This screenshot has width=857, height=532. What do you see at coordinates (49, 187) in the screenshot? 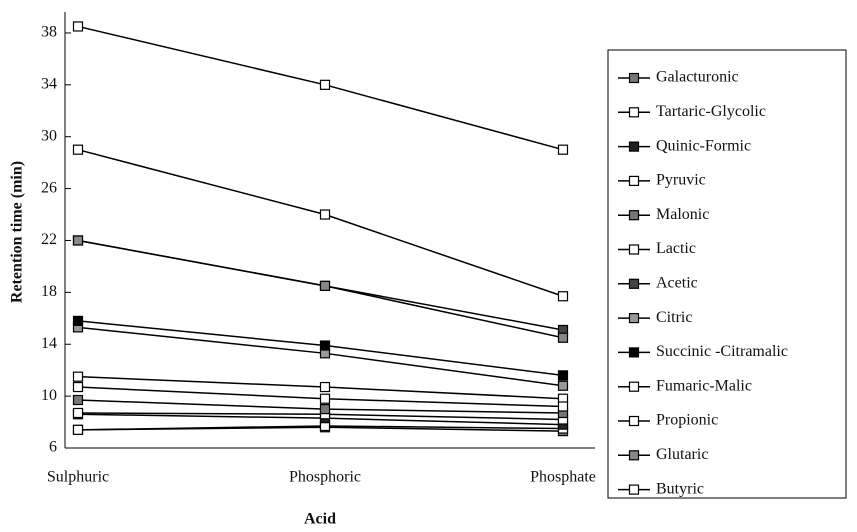
I see `y-tick-label: 26` at bounding box center [49, 187].